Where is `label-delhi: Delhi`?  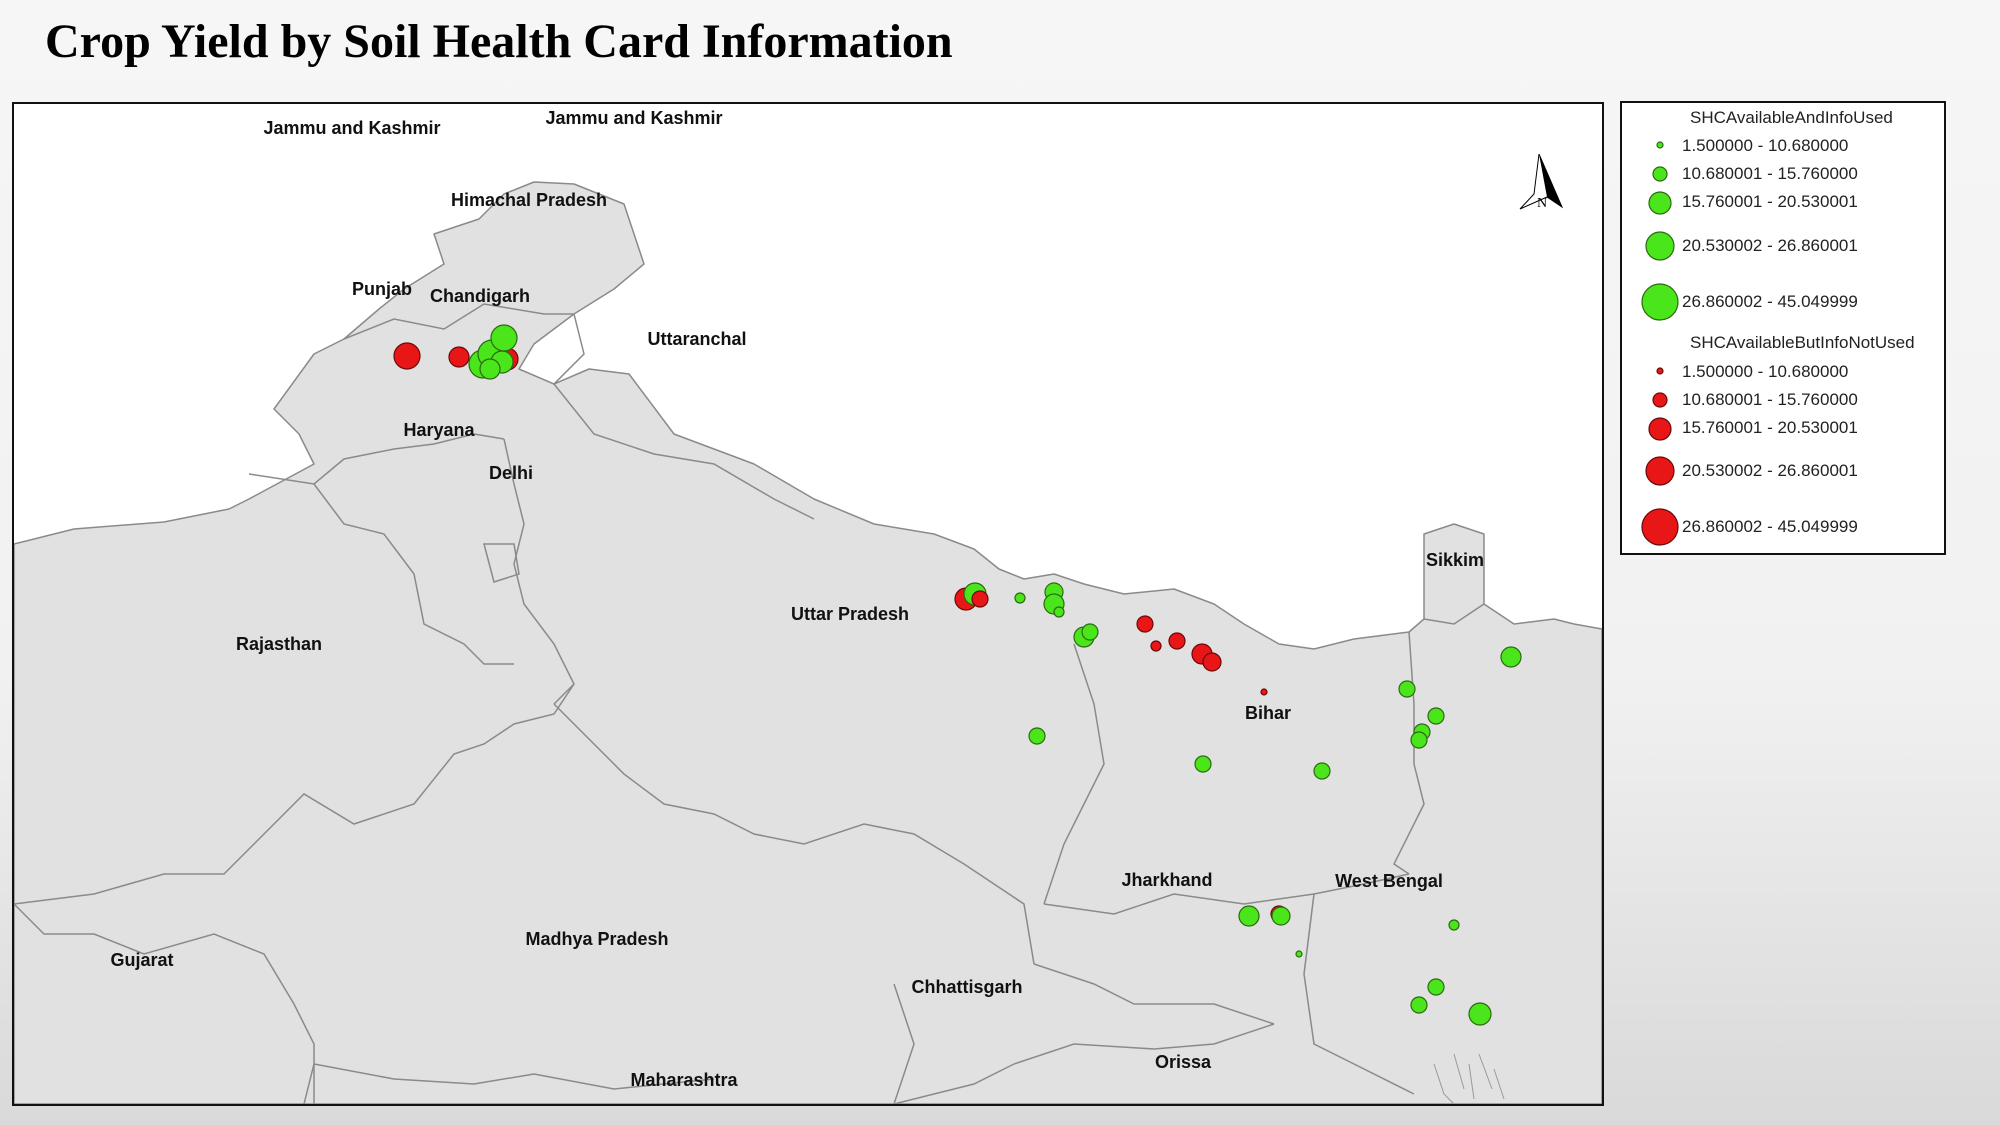
label-delhi: Delhi is located at coordinates (511, 473).